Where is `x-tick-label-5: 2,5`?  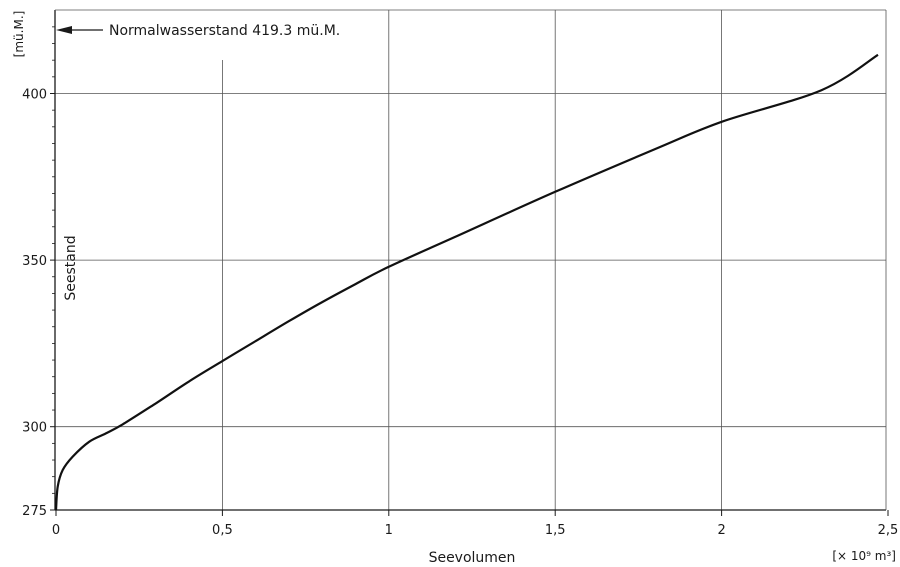
x-tick-label-5: 2,5 is located at coordinates (888, 530).